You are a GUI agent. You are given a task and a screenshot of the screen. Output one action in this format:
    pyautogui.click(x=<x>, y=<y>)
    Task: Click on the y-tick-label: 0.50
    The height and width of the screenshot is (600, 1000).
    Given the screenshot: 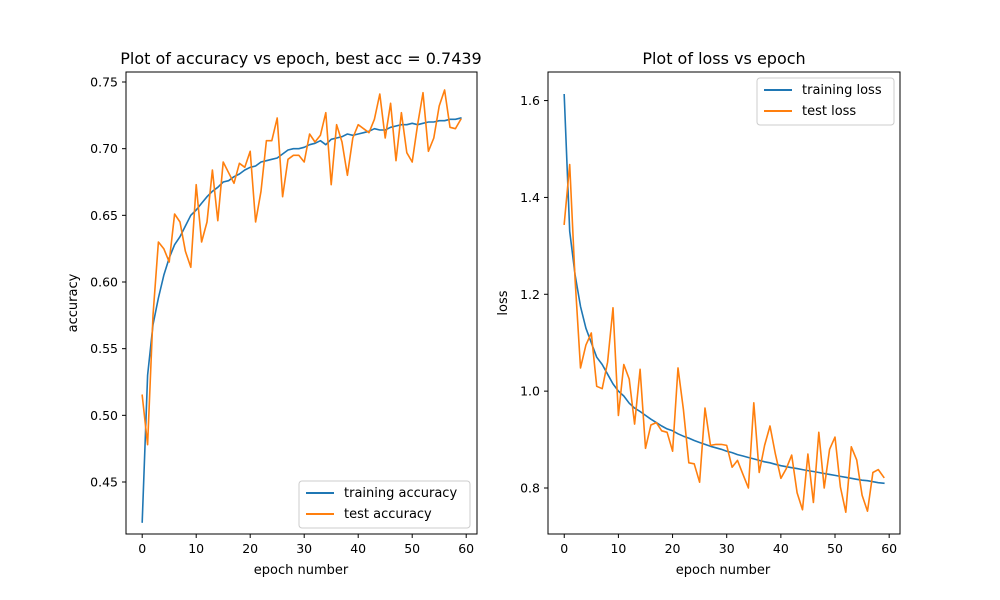 What is the action you would take?
    pyautogui.click(x=104, y=415)
    